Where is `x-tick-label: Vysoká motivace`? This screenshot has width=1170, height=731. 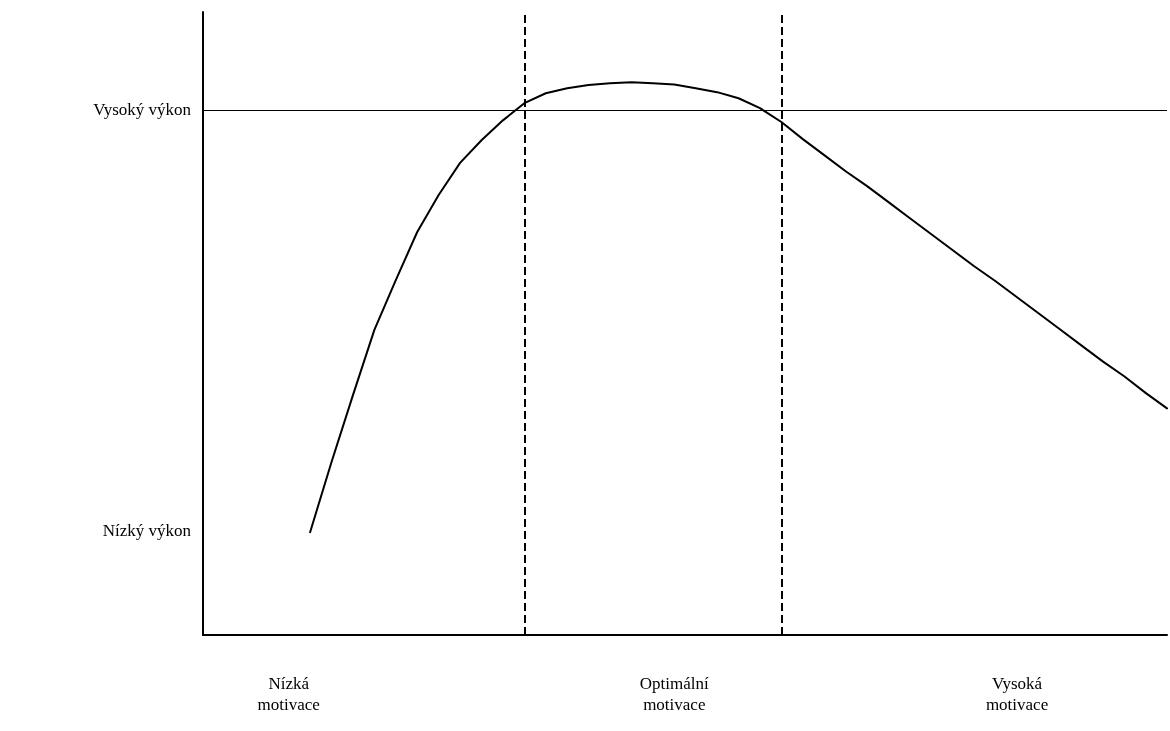
x-tick-label: Vysoká motivace is located at coordinates (1017, 694).